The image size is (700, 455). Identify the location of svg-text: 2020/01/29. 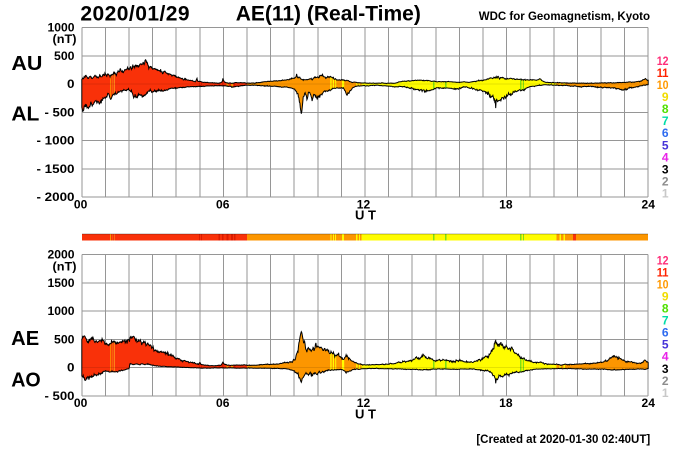
(135, 14).